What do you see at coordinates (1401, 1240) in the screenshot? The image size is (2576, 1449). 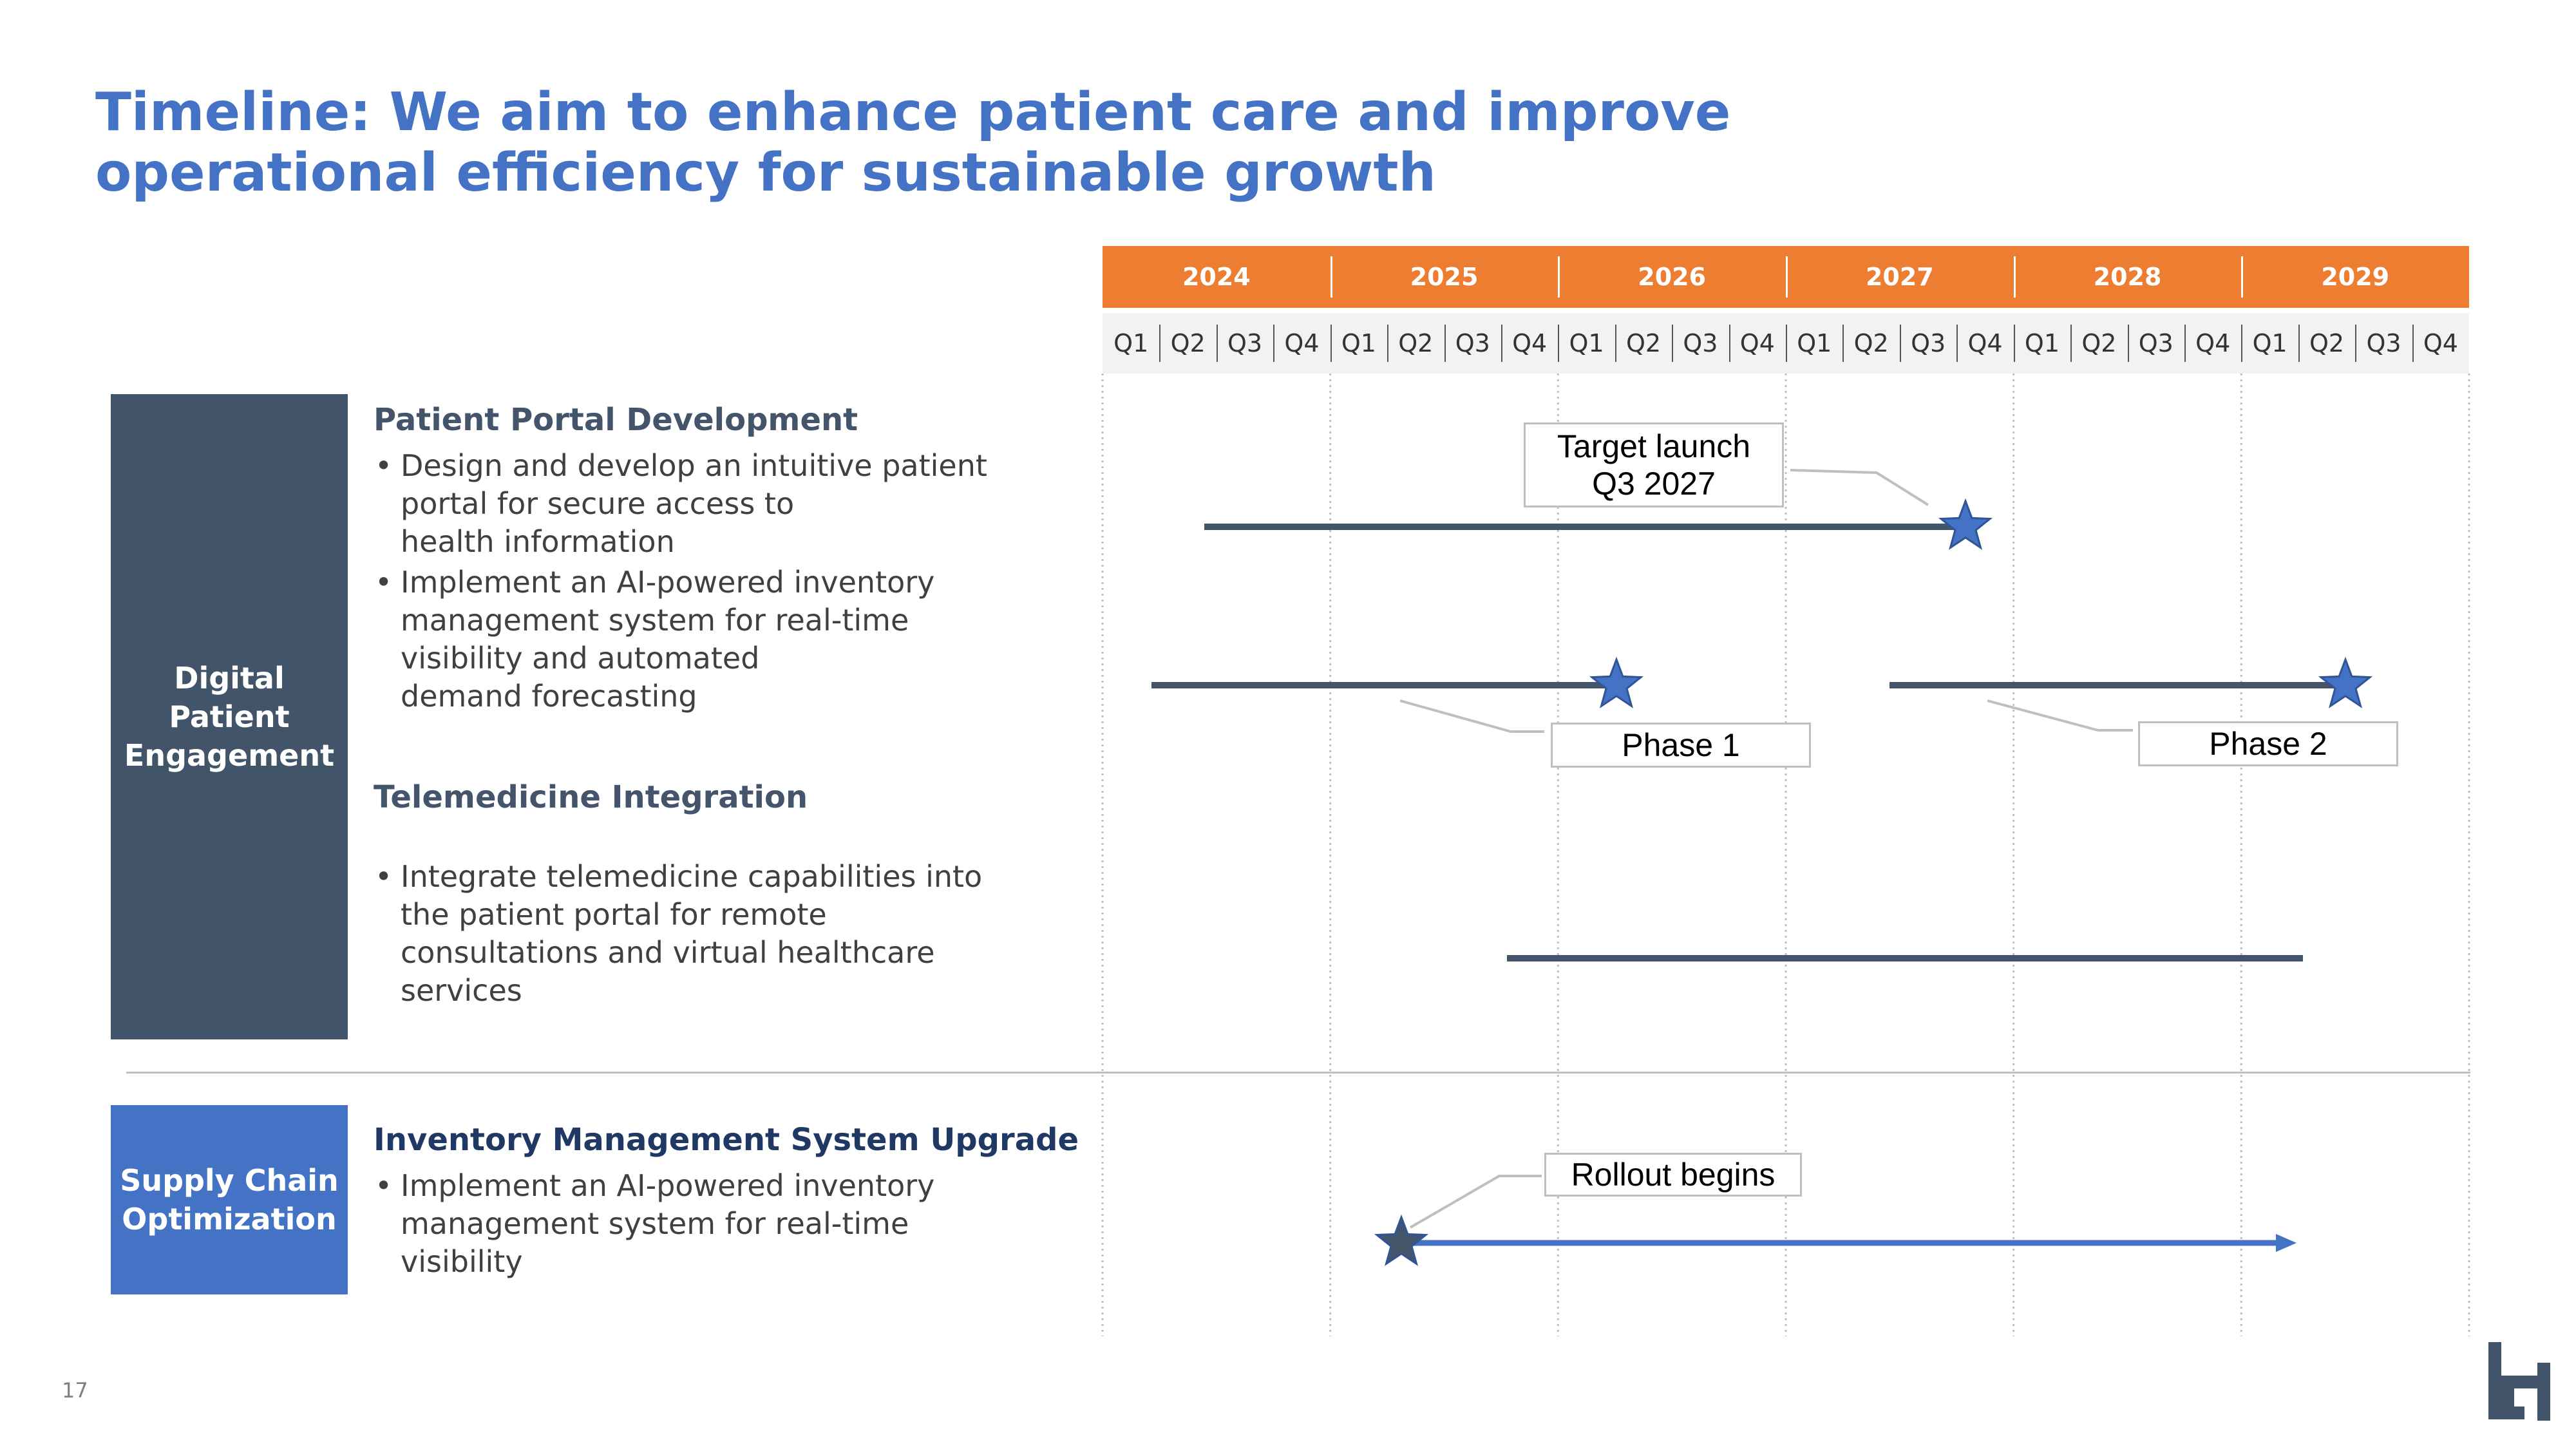 I see `milestone-star-rollout-icon` at bounding box center [1401, 1240].